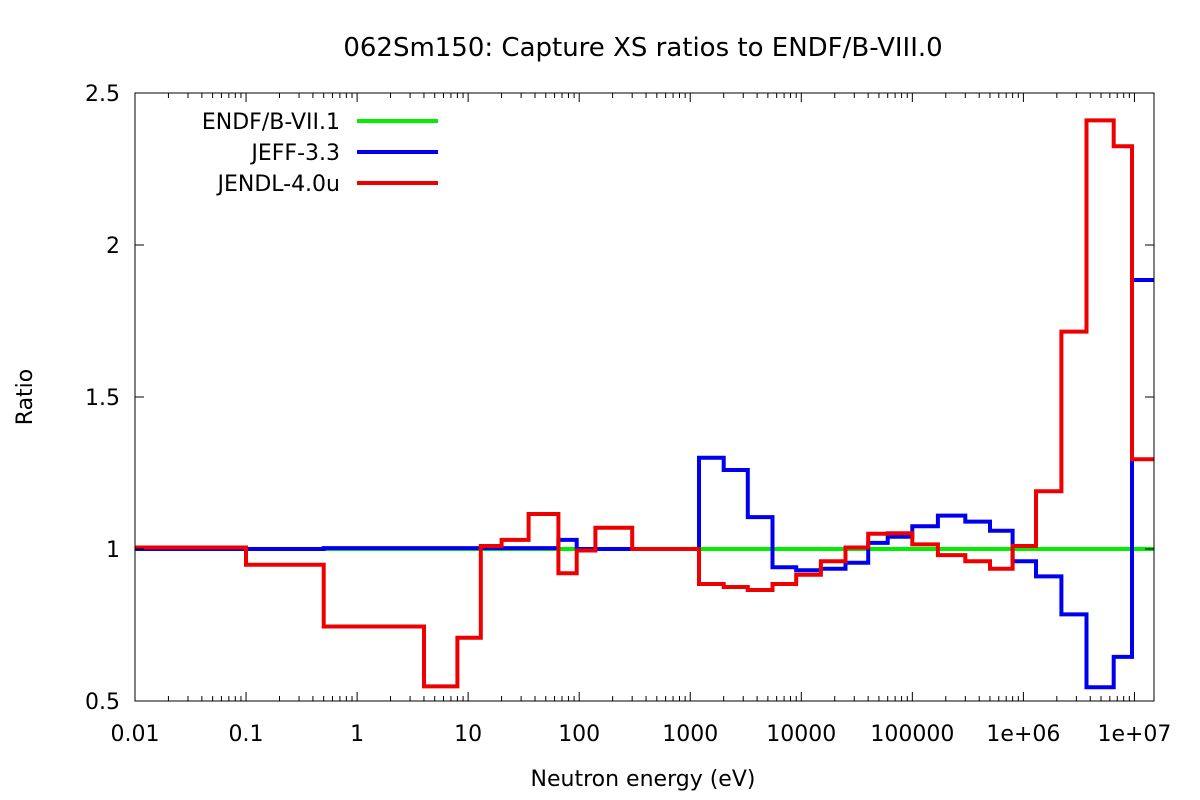 The height and width of the screenshot is (800, 1200). Describe the element at coordinates (643, 779) in the screenshot. I see `x-axis-label: Neutron energy (eV)` at that location.